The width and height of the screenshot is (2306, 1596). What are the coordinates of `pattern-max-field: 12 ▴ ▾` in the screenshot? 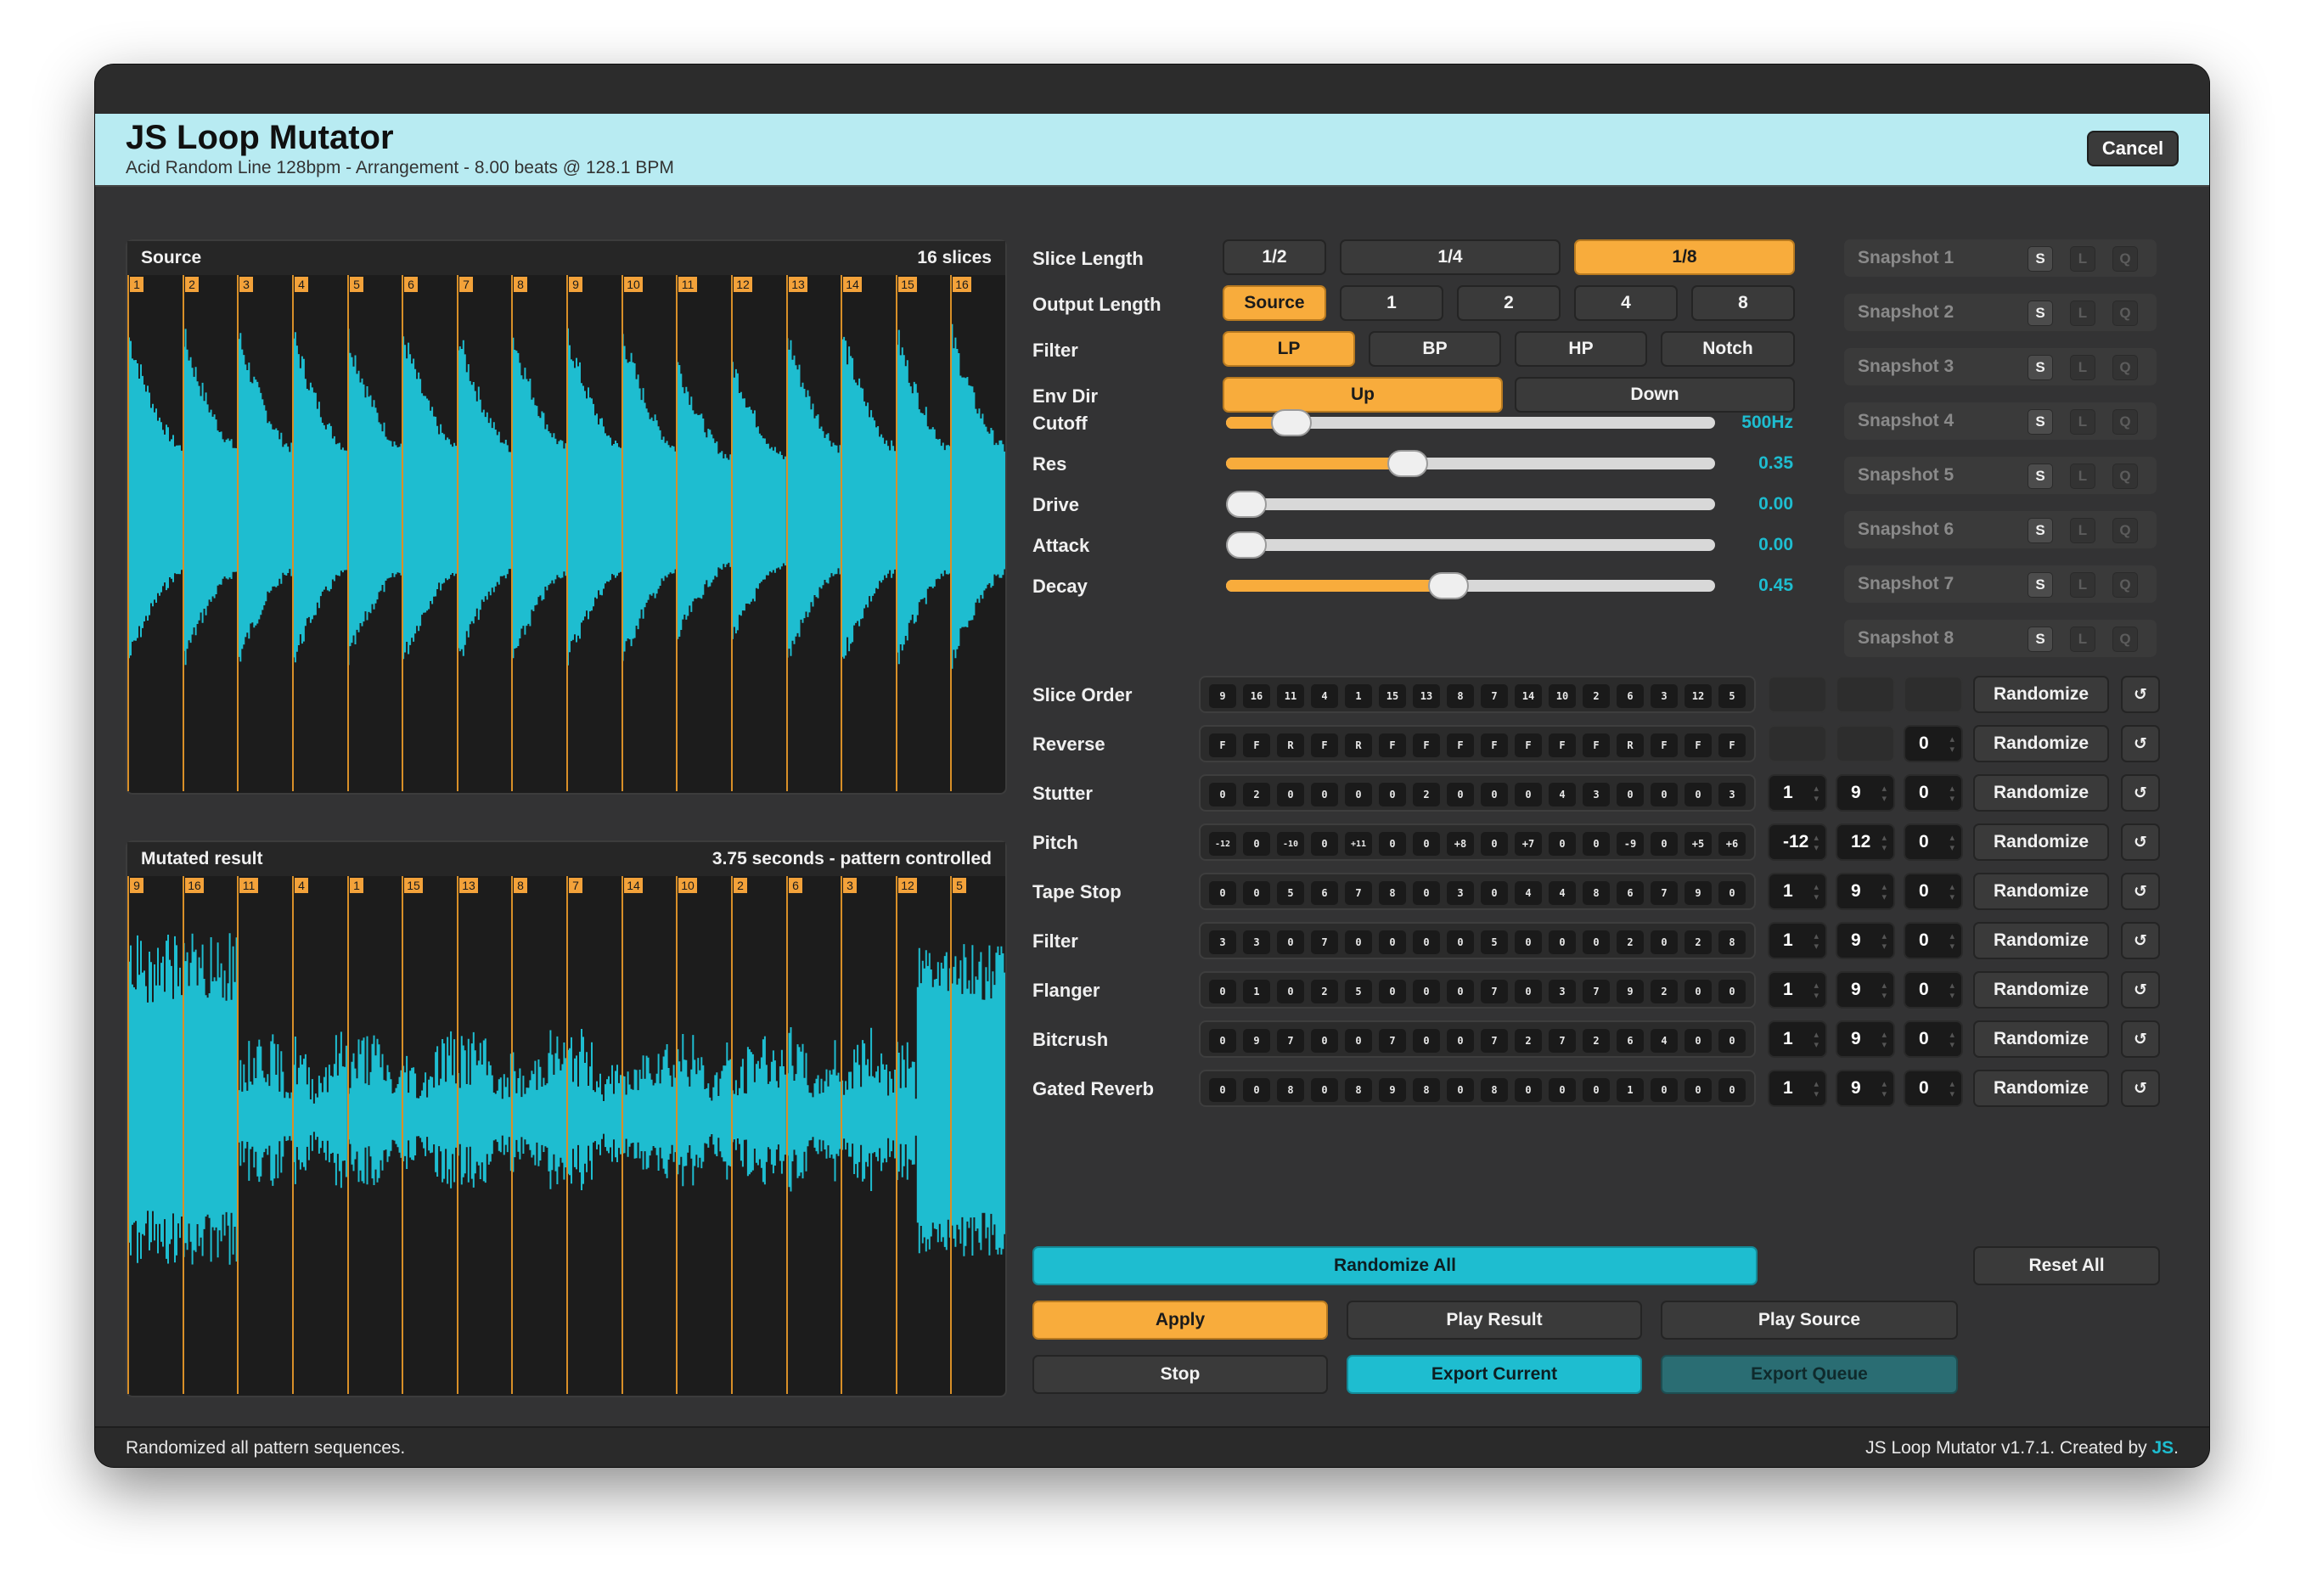 It's located at (1865, 842).